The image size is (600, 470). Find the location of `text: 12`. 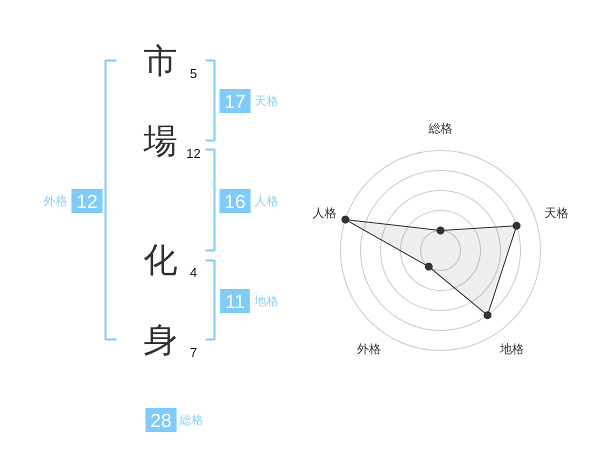

text: 12 is located at coordinates (87, 202).